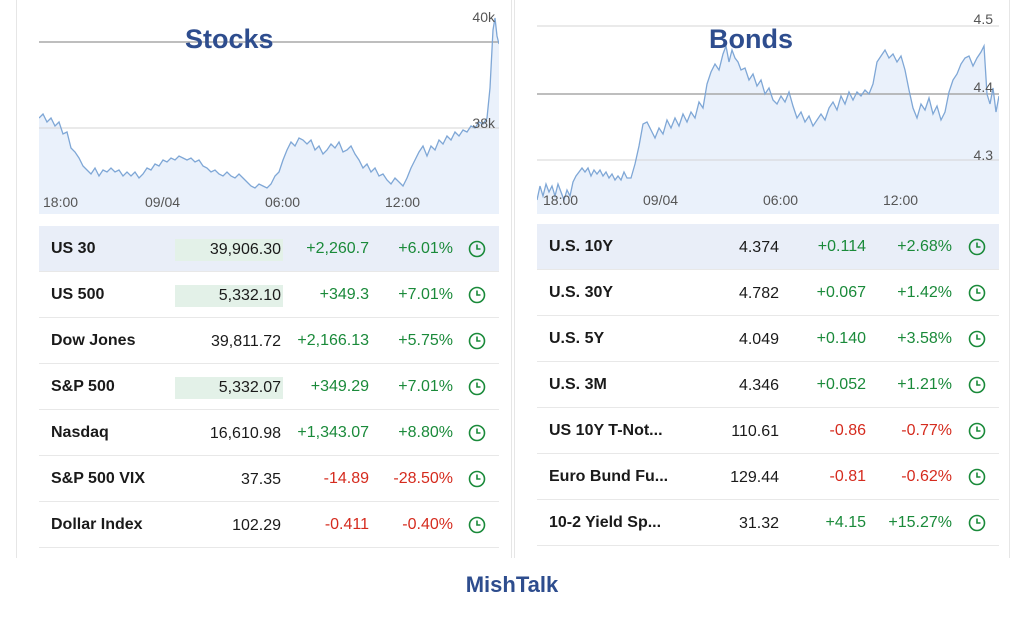 The image size is (1024, 622). What do you see at coordinates (560, 200) in the screenshot?
I see `bonds-x-label-1800: 18:00` at bounding box center [560, 200].